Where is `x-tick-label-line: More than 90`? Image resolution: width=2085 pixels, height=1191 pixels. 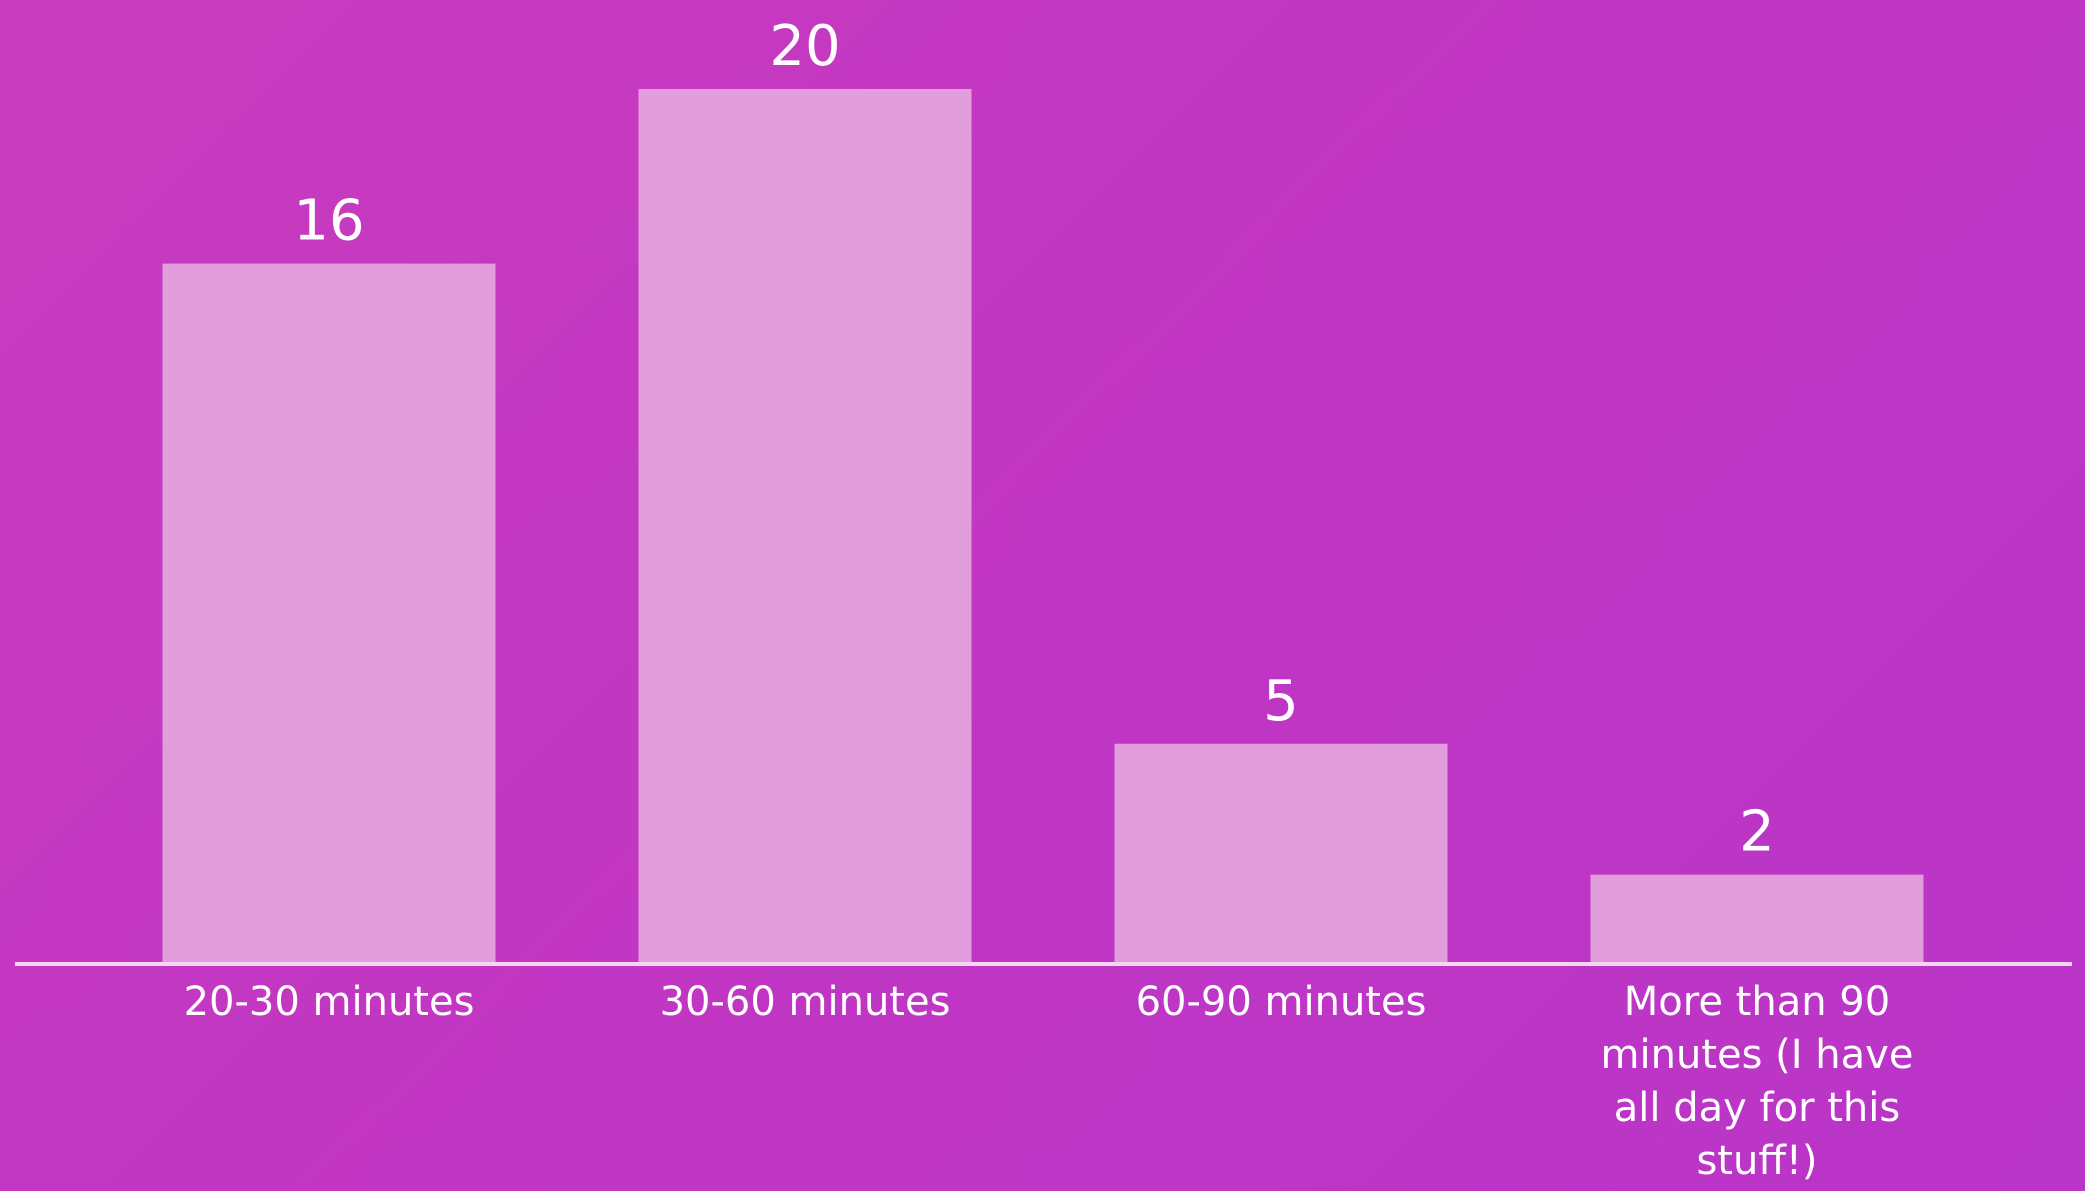
x-tick-label-line: More than 90 is located at coordinates (1757, 1002).